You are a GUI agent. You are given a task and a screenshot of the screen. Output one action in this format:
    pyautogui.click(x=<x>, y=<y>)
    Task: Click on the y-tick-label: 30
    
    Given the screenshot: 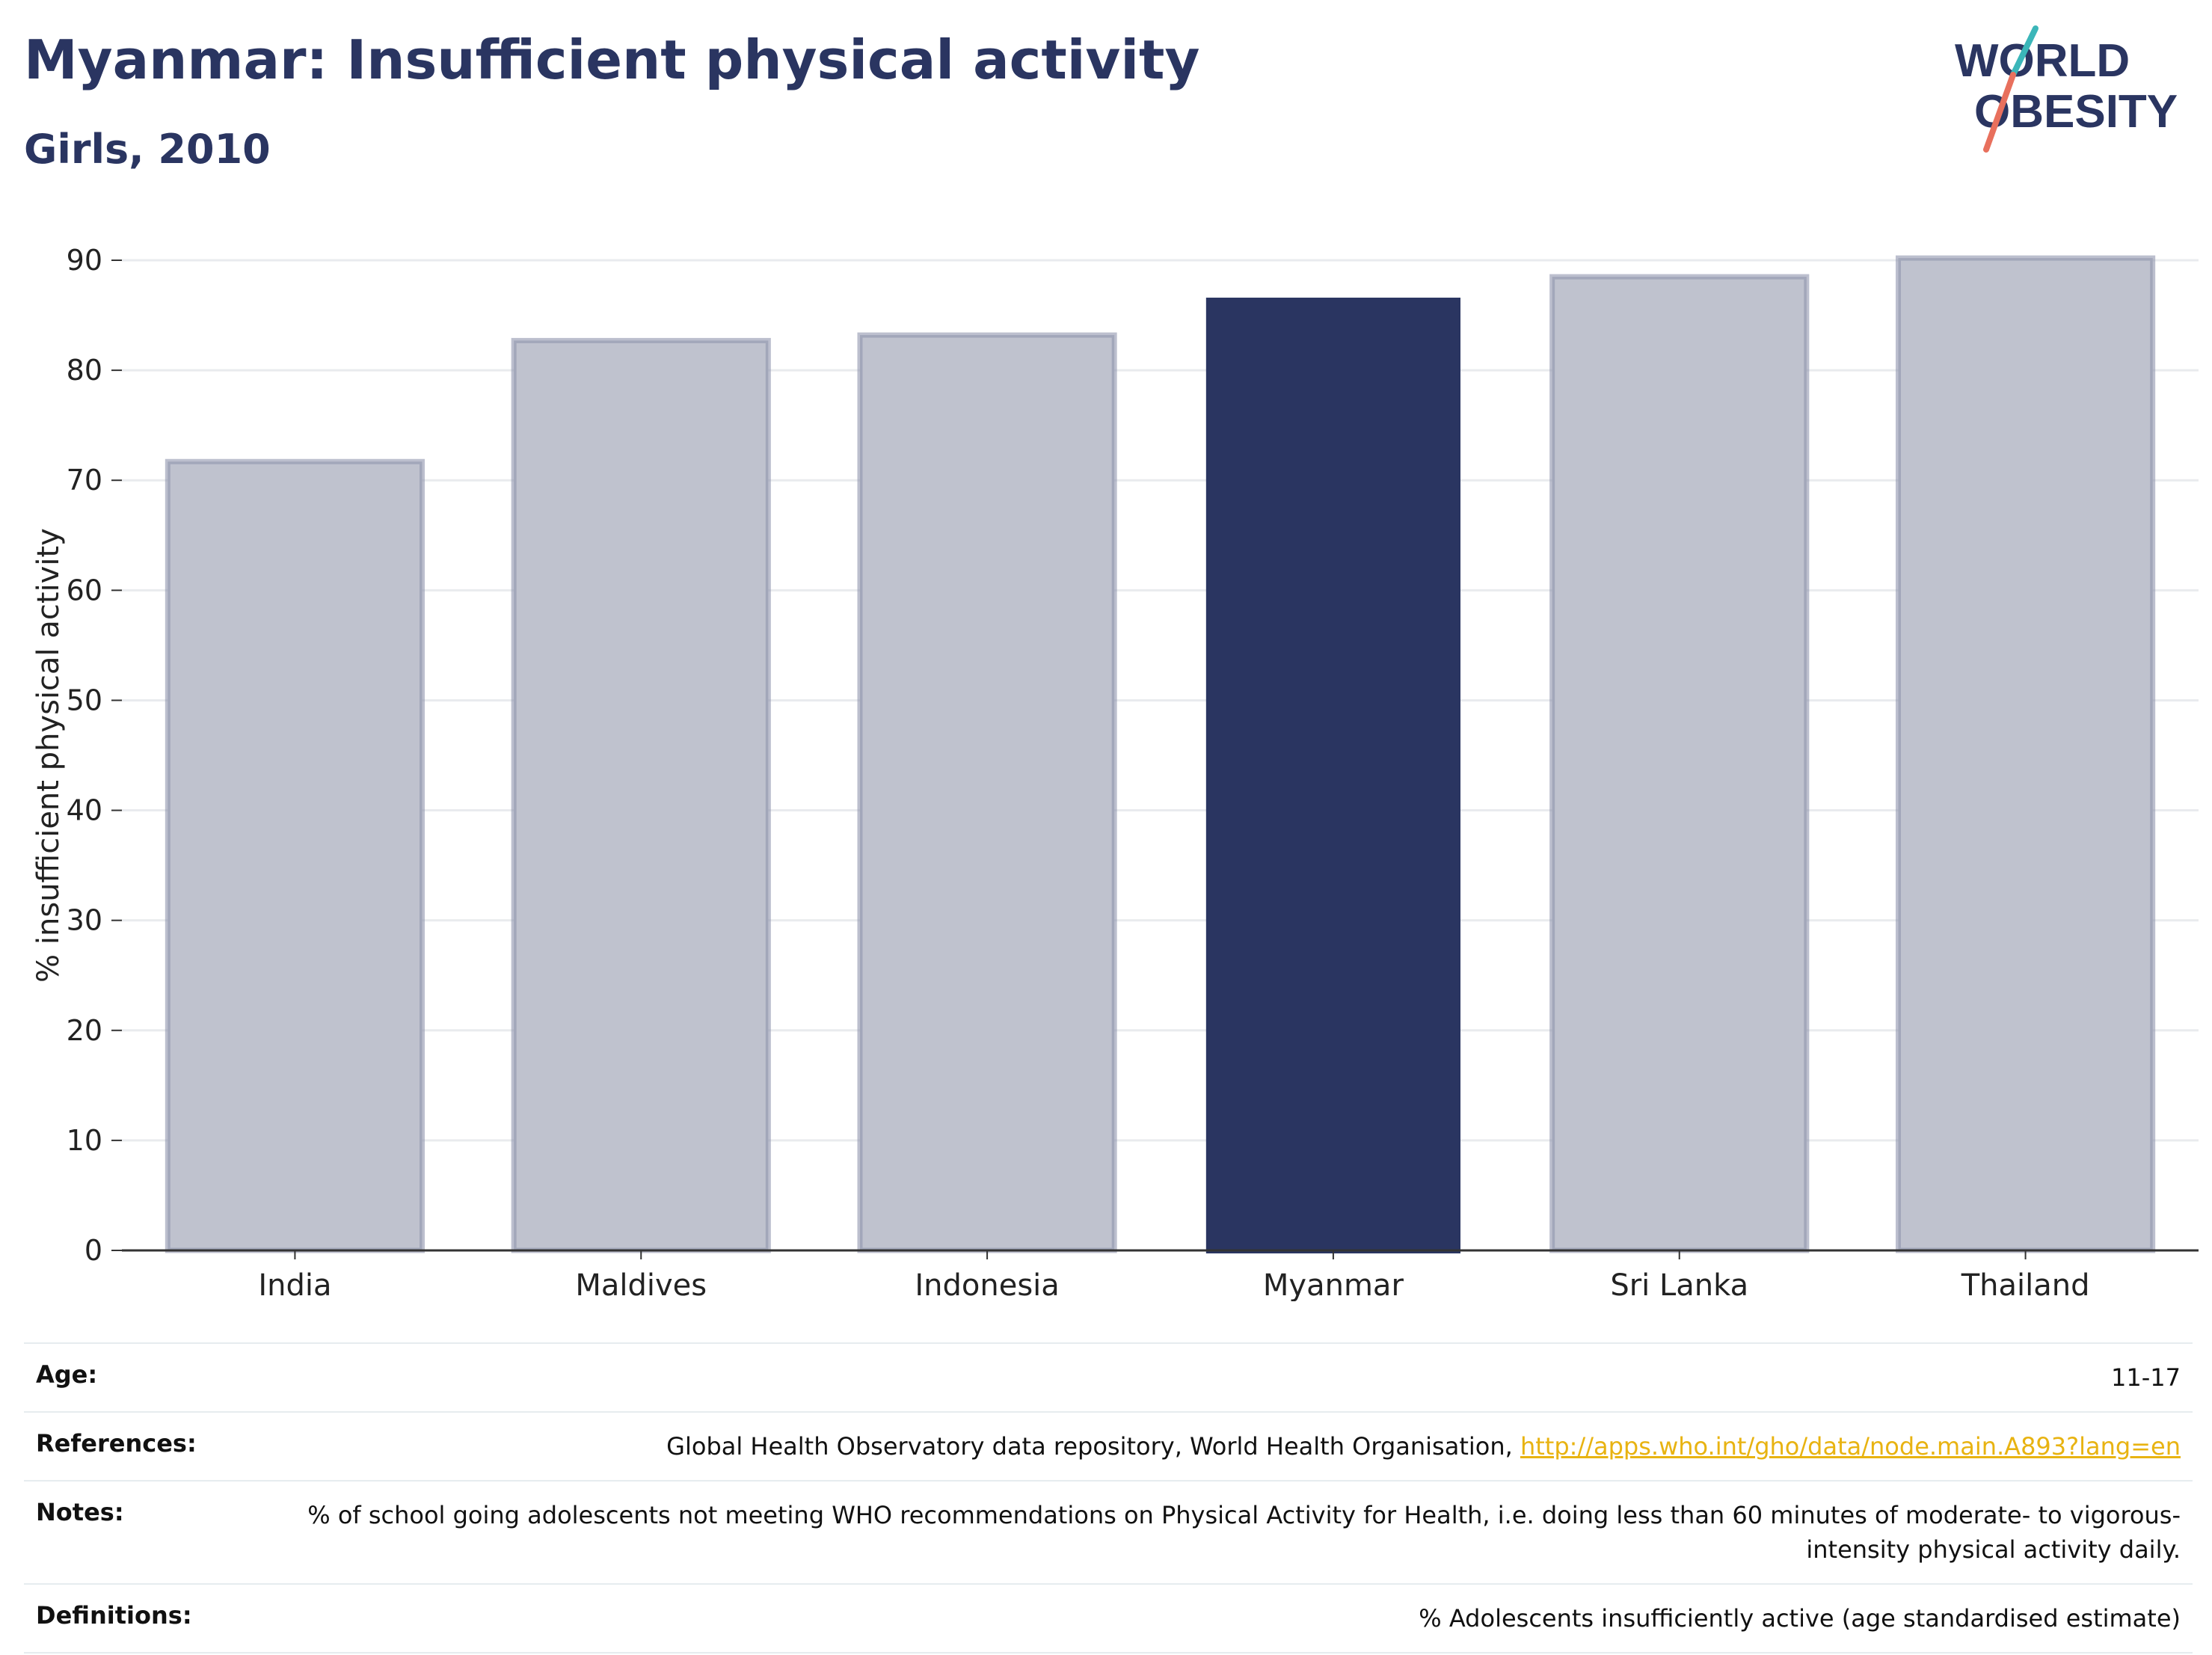 What is the action you would take?
    pyautogui.click(x=84, y=920)
    